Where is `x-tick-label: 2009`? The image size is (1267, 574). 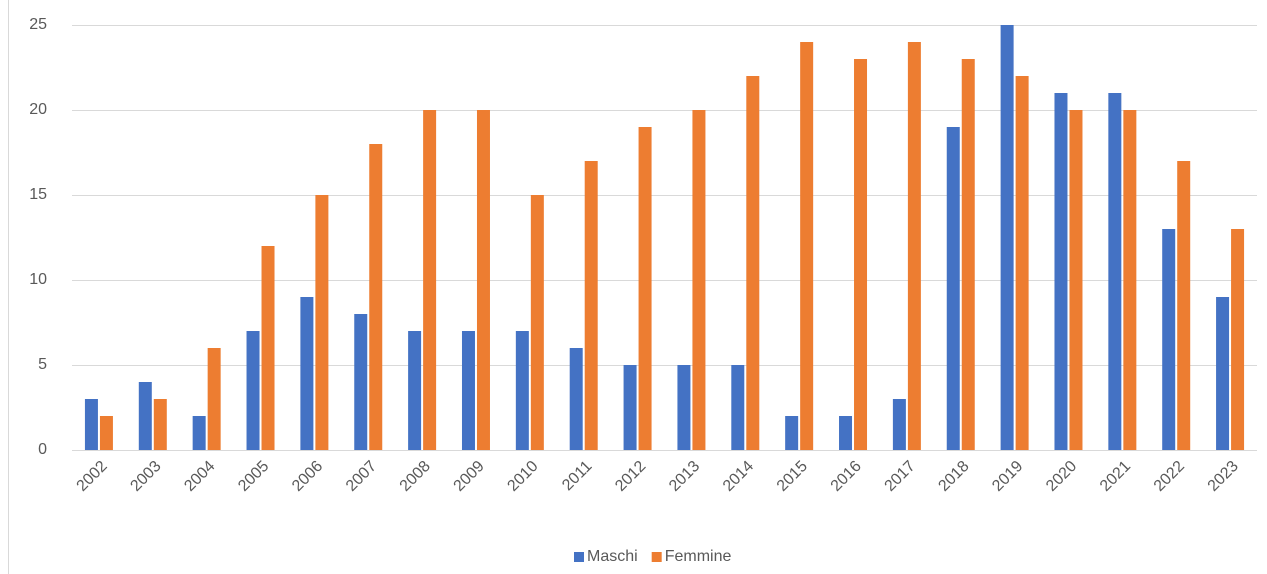
x-tick-label: 2009 is located at coordinates (469, 476).